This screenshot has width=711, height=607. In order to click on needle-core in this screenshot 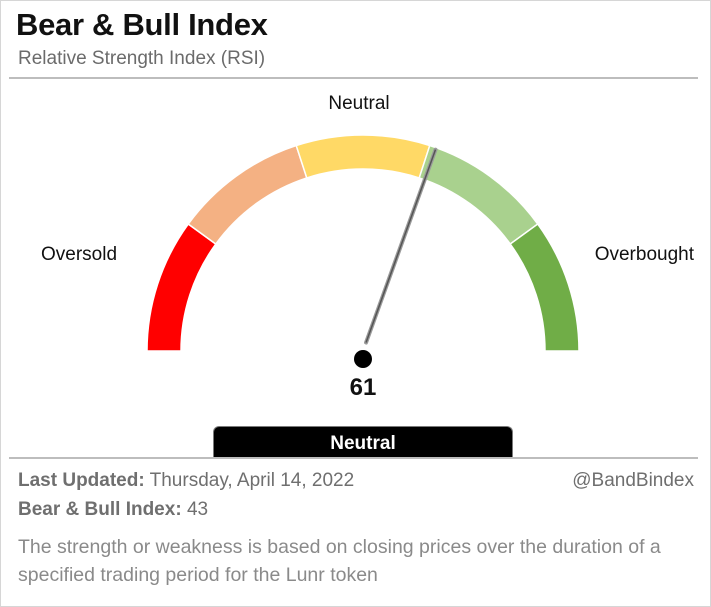, I will do `click(401, 246)`.